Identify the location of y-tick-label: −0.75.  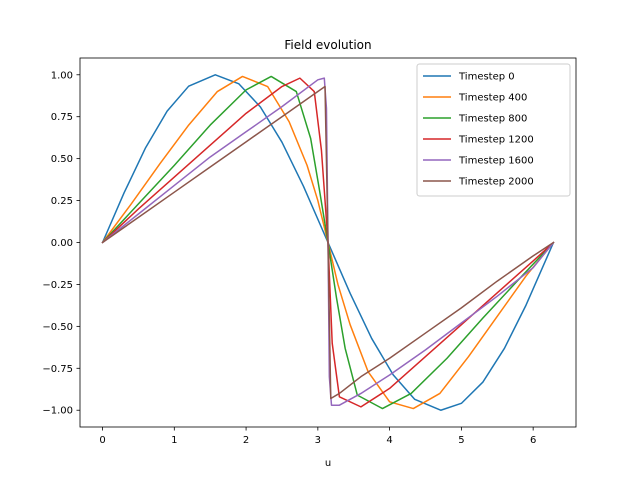
(57, 369).